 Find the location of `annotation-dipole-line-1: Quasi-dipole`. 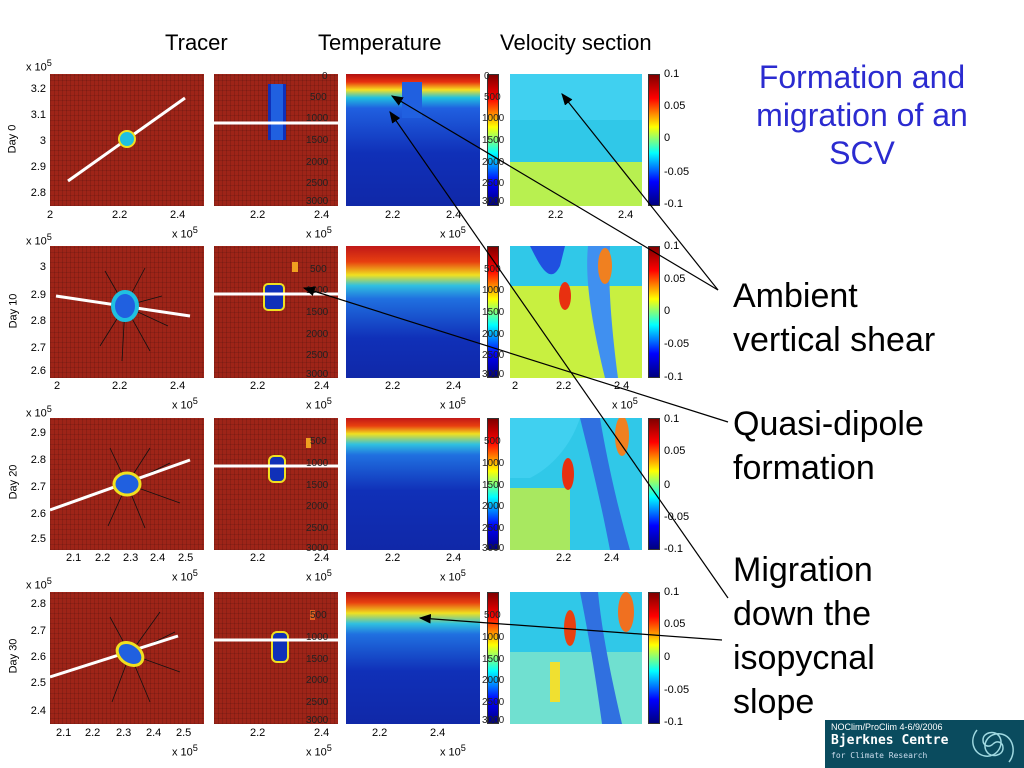

annotation-dipole-line-1: Quasi-dipole is located at coordinates (828, 424).